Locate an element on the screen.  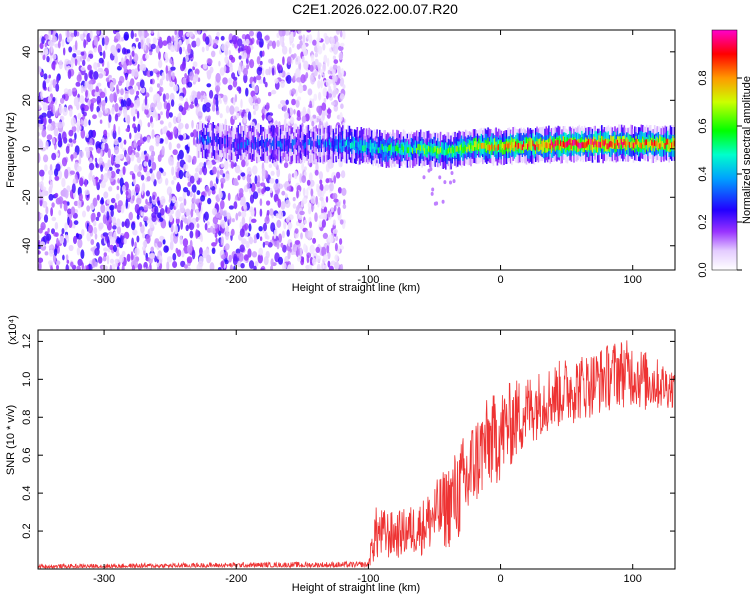
x-tick-label: 0 is located at coordinates (500, 579).